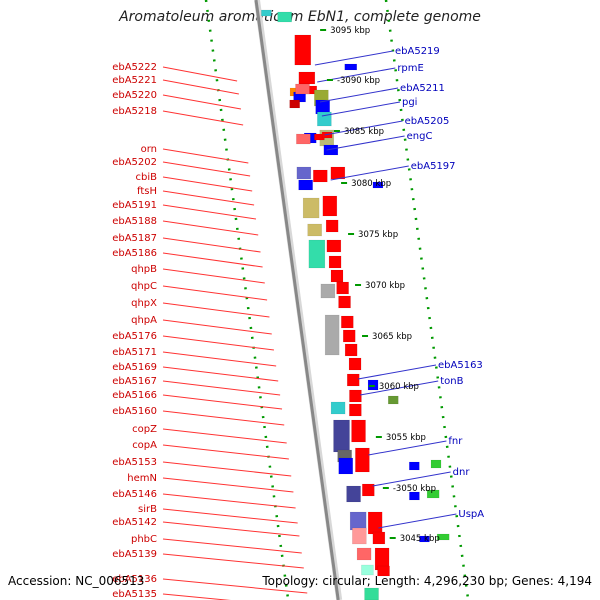 The image size is (600, 600). I want to click on gene-label-left-ebA5146: ebA5146, so click(134, 494).